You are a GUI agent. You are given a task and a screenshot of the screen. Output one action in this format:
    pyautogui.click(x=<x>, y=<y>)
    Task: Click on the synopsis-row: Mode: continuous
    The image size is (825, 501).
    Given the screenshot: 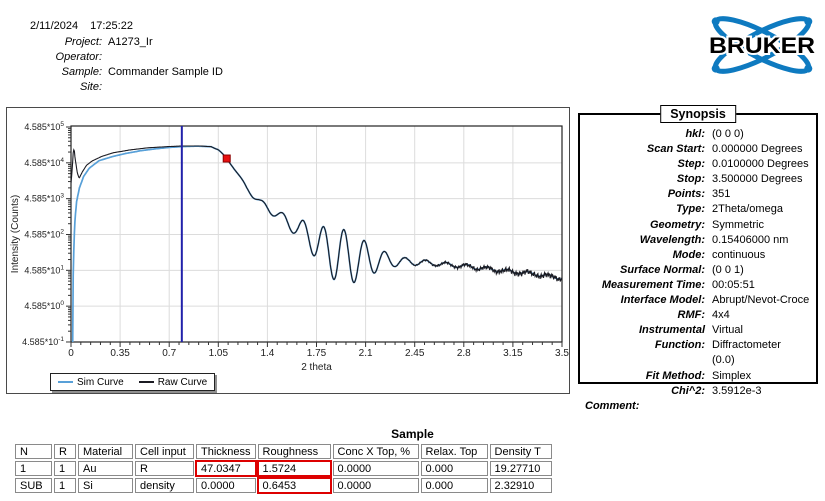 What is the action you would take?
    pyautogui.click(x=698, y=255)
    